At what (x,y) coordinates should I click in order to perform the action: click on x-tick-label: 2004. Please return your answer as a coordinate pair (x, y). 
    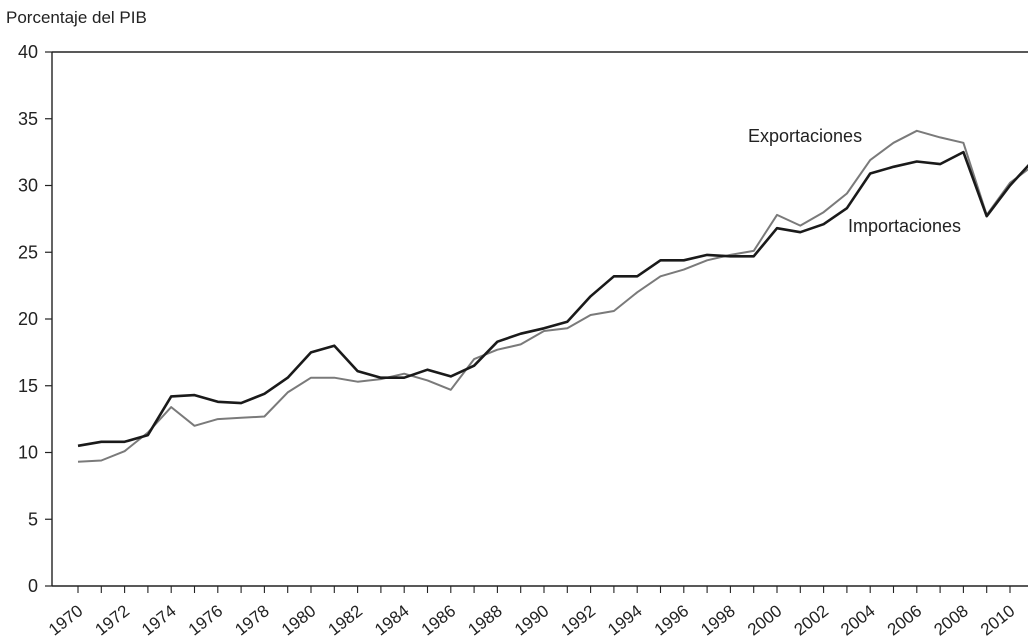
    Looking at the image, I should click on (858, 620).